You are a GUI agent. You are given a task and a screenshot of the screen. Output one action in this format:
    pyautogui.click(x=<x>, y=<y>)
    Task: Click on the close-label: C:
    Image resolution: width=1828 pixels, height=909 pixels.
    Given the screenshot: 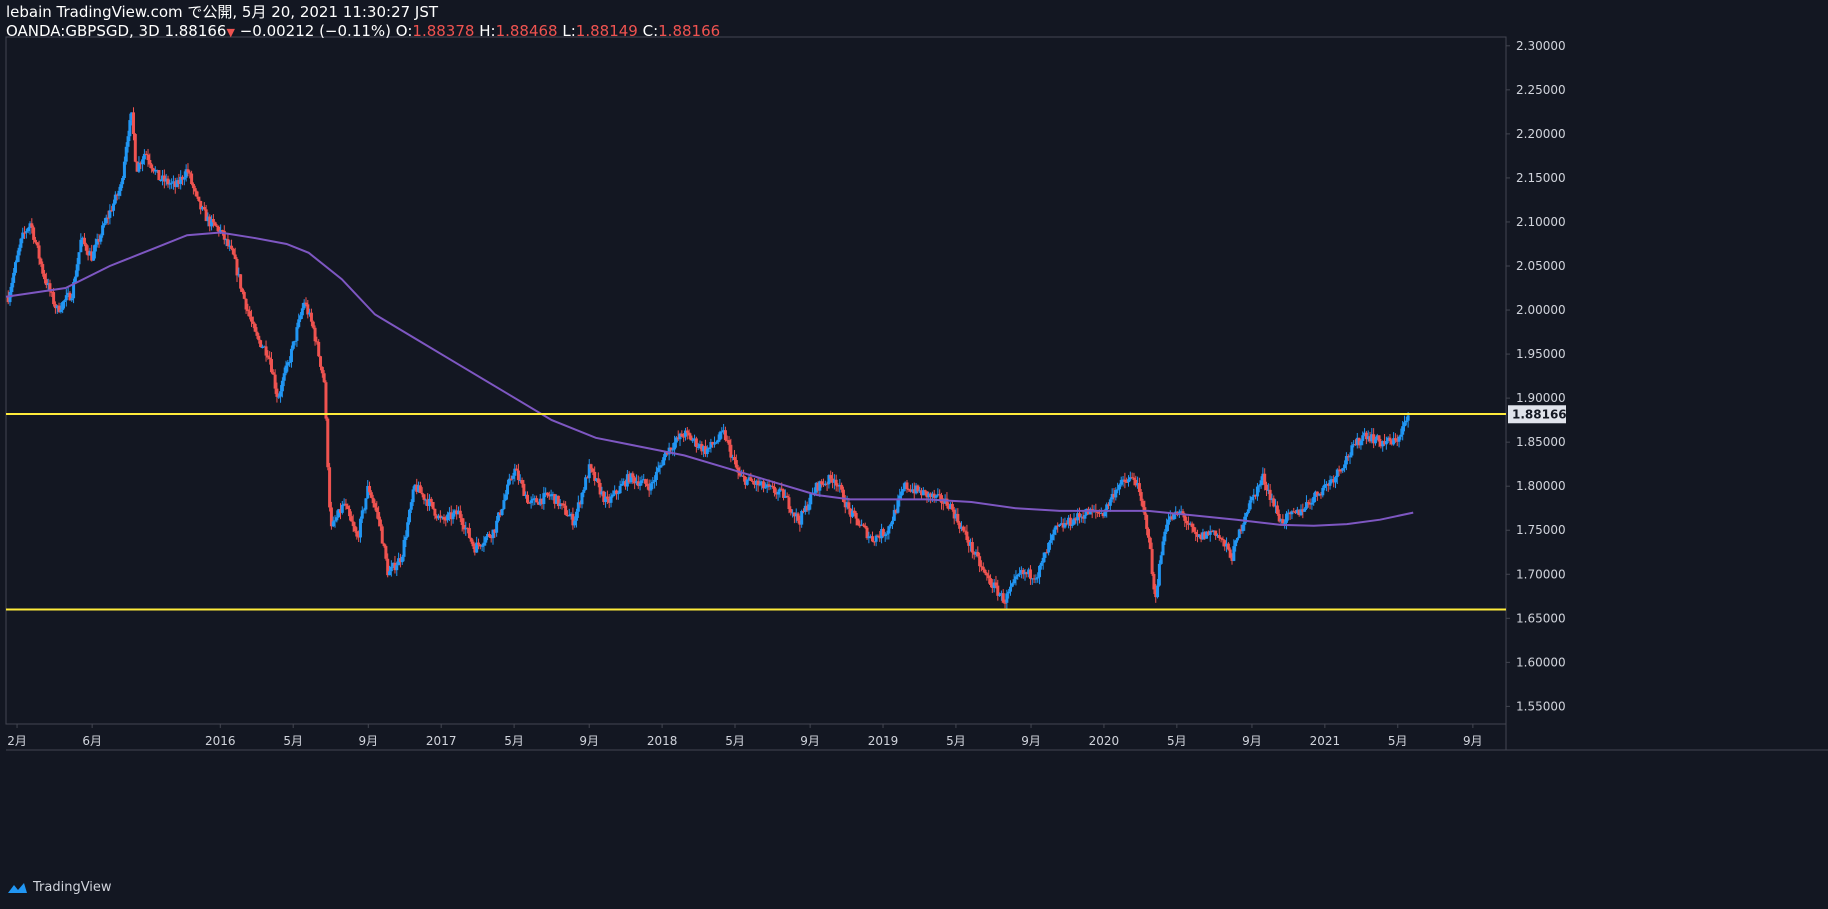 What is the action you would take?
    pyautogui.click(x=650, y=31)
    